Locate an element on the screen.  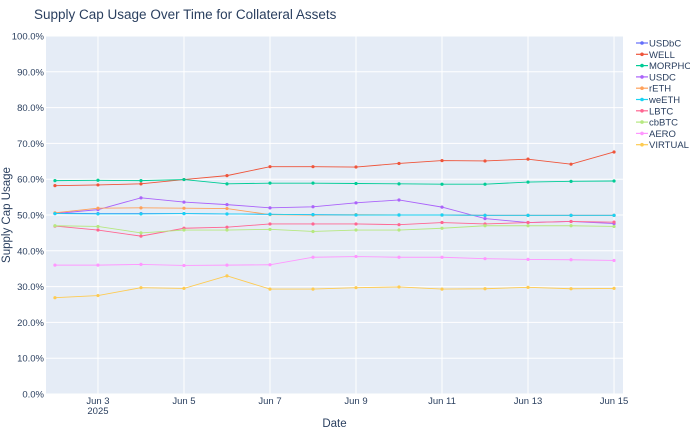
series-well is located at coordinates (334, 169).